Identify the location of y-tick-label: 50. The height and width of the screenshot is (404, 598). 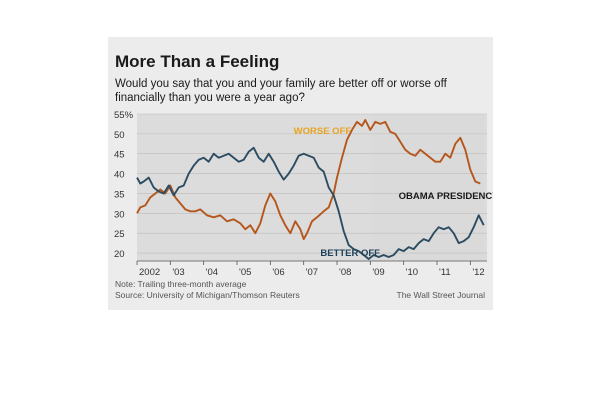
(119, 135).